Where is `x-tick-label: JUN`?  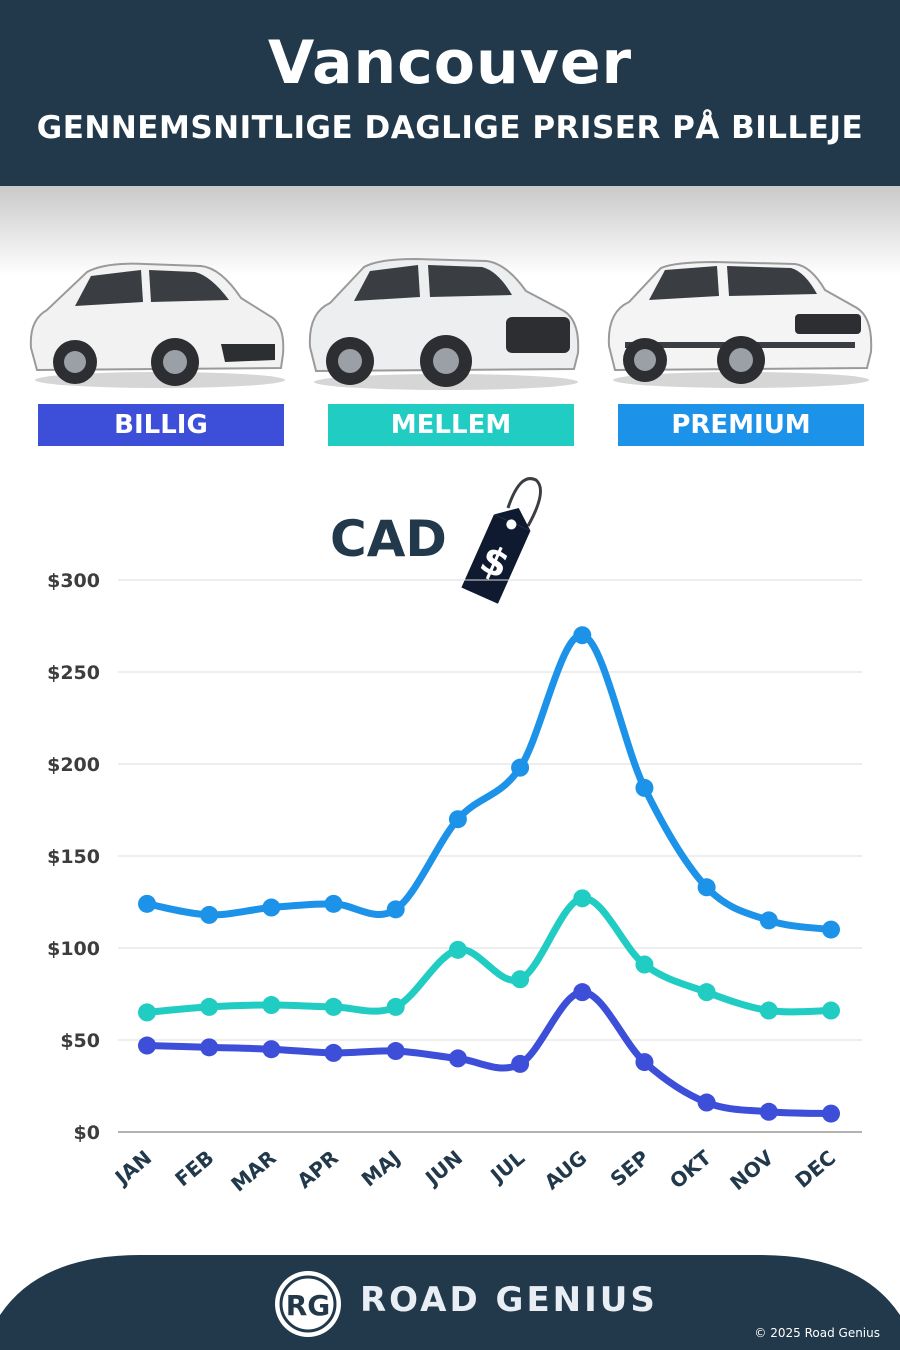 x-tick-label: JUN is located at coordinates (443, 1168).